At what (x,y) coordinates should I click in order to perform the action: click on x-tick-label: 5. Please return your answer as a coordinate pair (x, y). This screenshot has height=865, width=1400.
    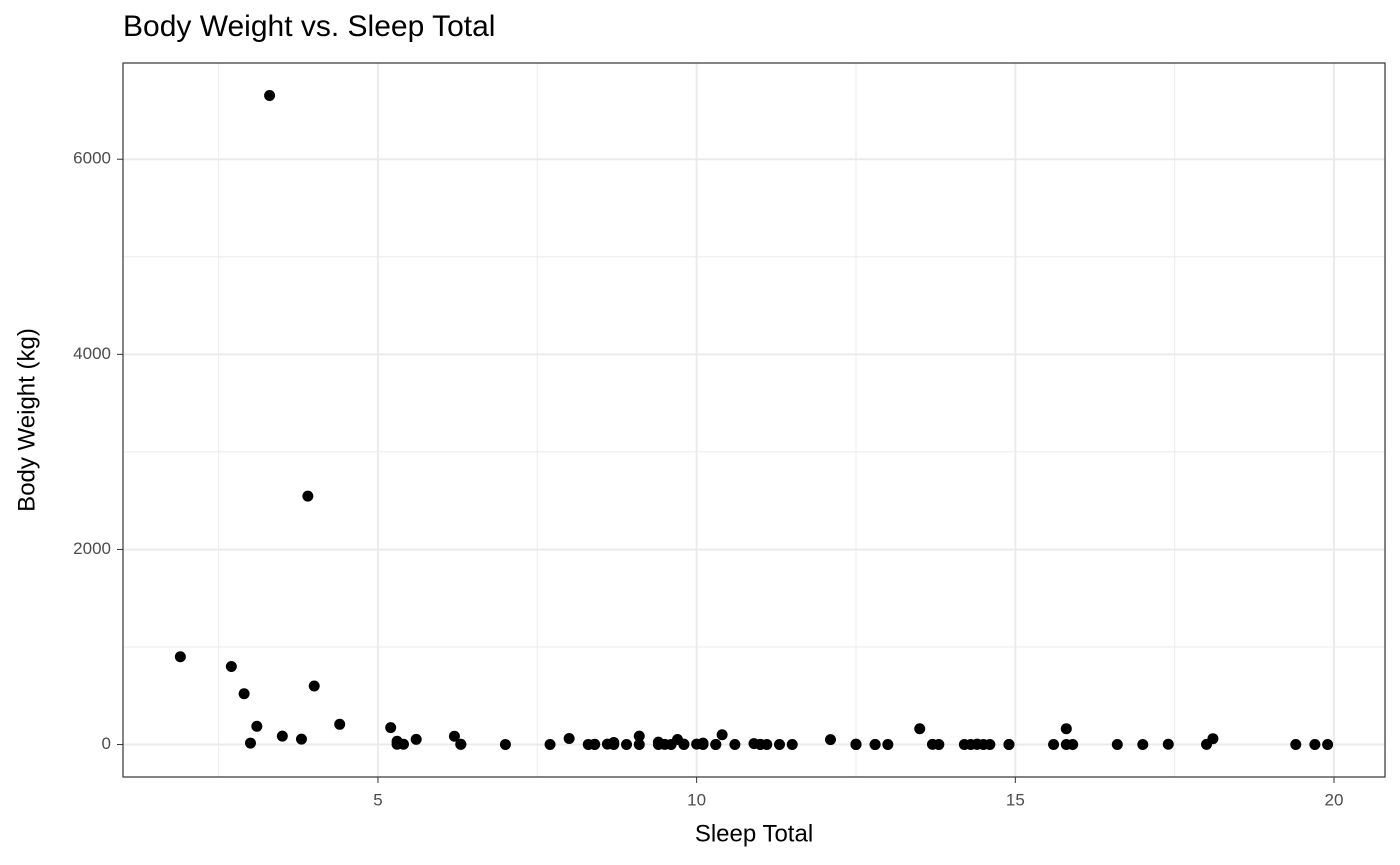
    Looking at the image, I should click on (377, 799).